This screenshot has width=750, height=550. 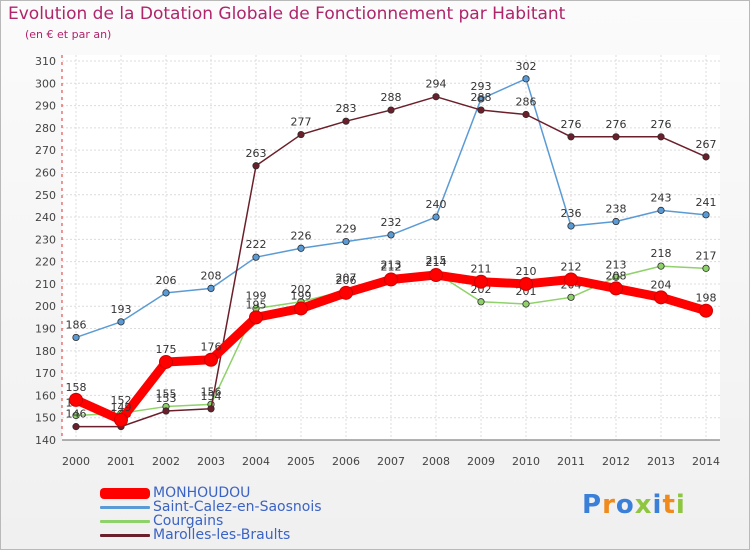 What do you see at coordinates (526, 66) in the screenshot?
I see `data-label: 302` at bounding box center [526, 66].